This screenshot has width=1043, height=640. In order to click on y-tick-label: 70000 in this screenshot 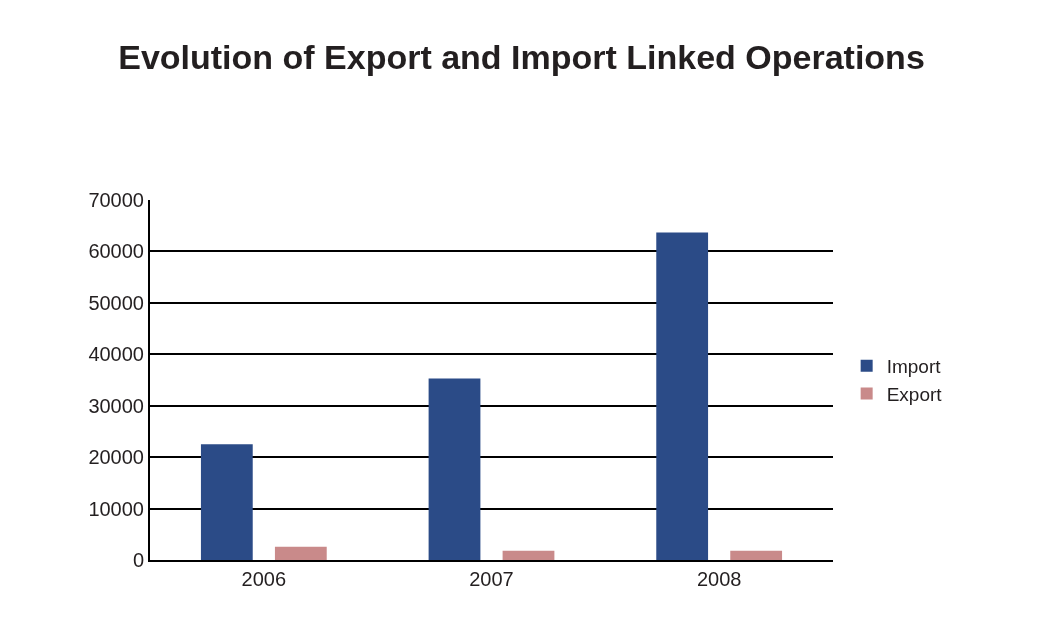, I will do `click(116, 200)`.